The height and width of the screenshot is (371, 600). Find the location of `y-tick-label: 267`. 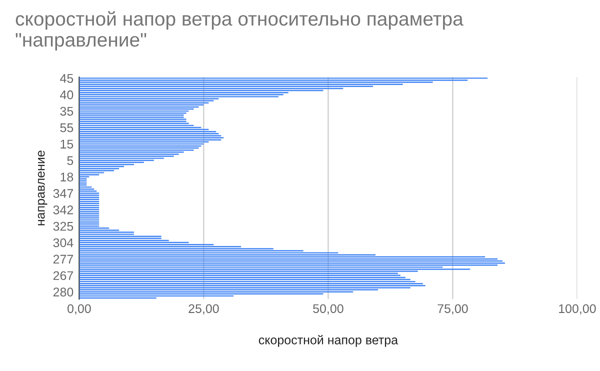

y-tick-label: 267 is located at coordinates (63, 275).